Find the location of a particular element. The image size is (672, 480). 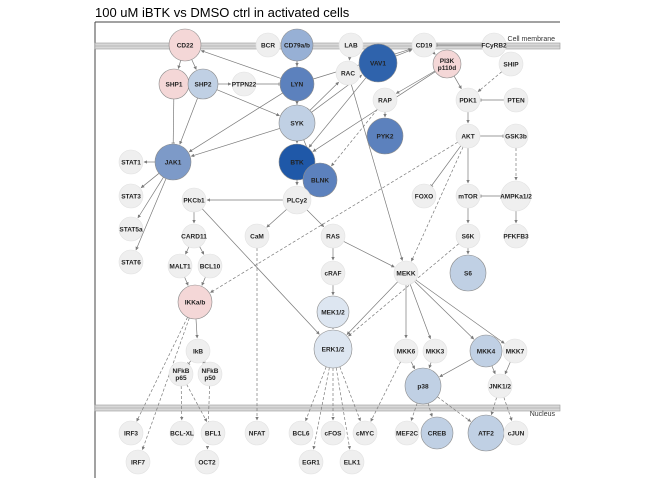

node-label: PFKFB3 is located at coordinates (516, 236).